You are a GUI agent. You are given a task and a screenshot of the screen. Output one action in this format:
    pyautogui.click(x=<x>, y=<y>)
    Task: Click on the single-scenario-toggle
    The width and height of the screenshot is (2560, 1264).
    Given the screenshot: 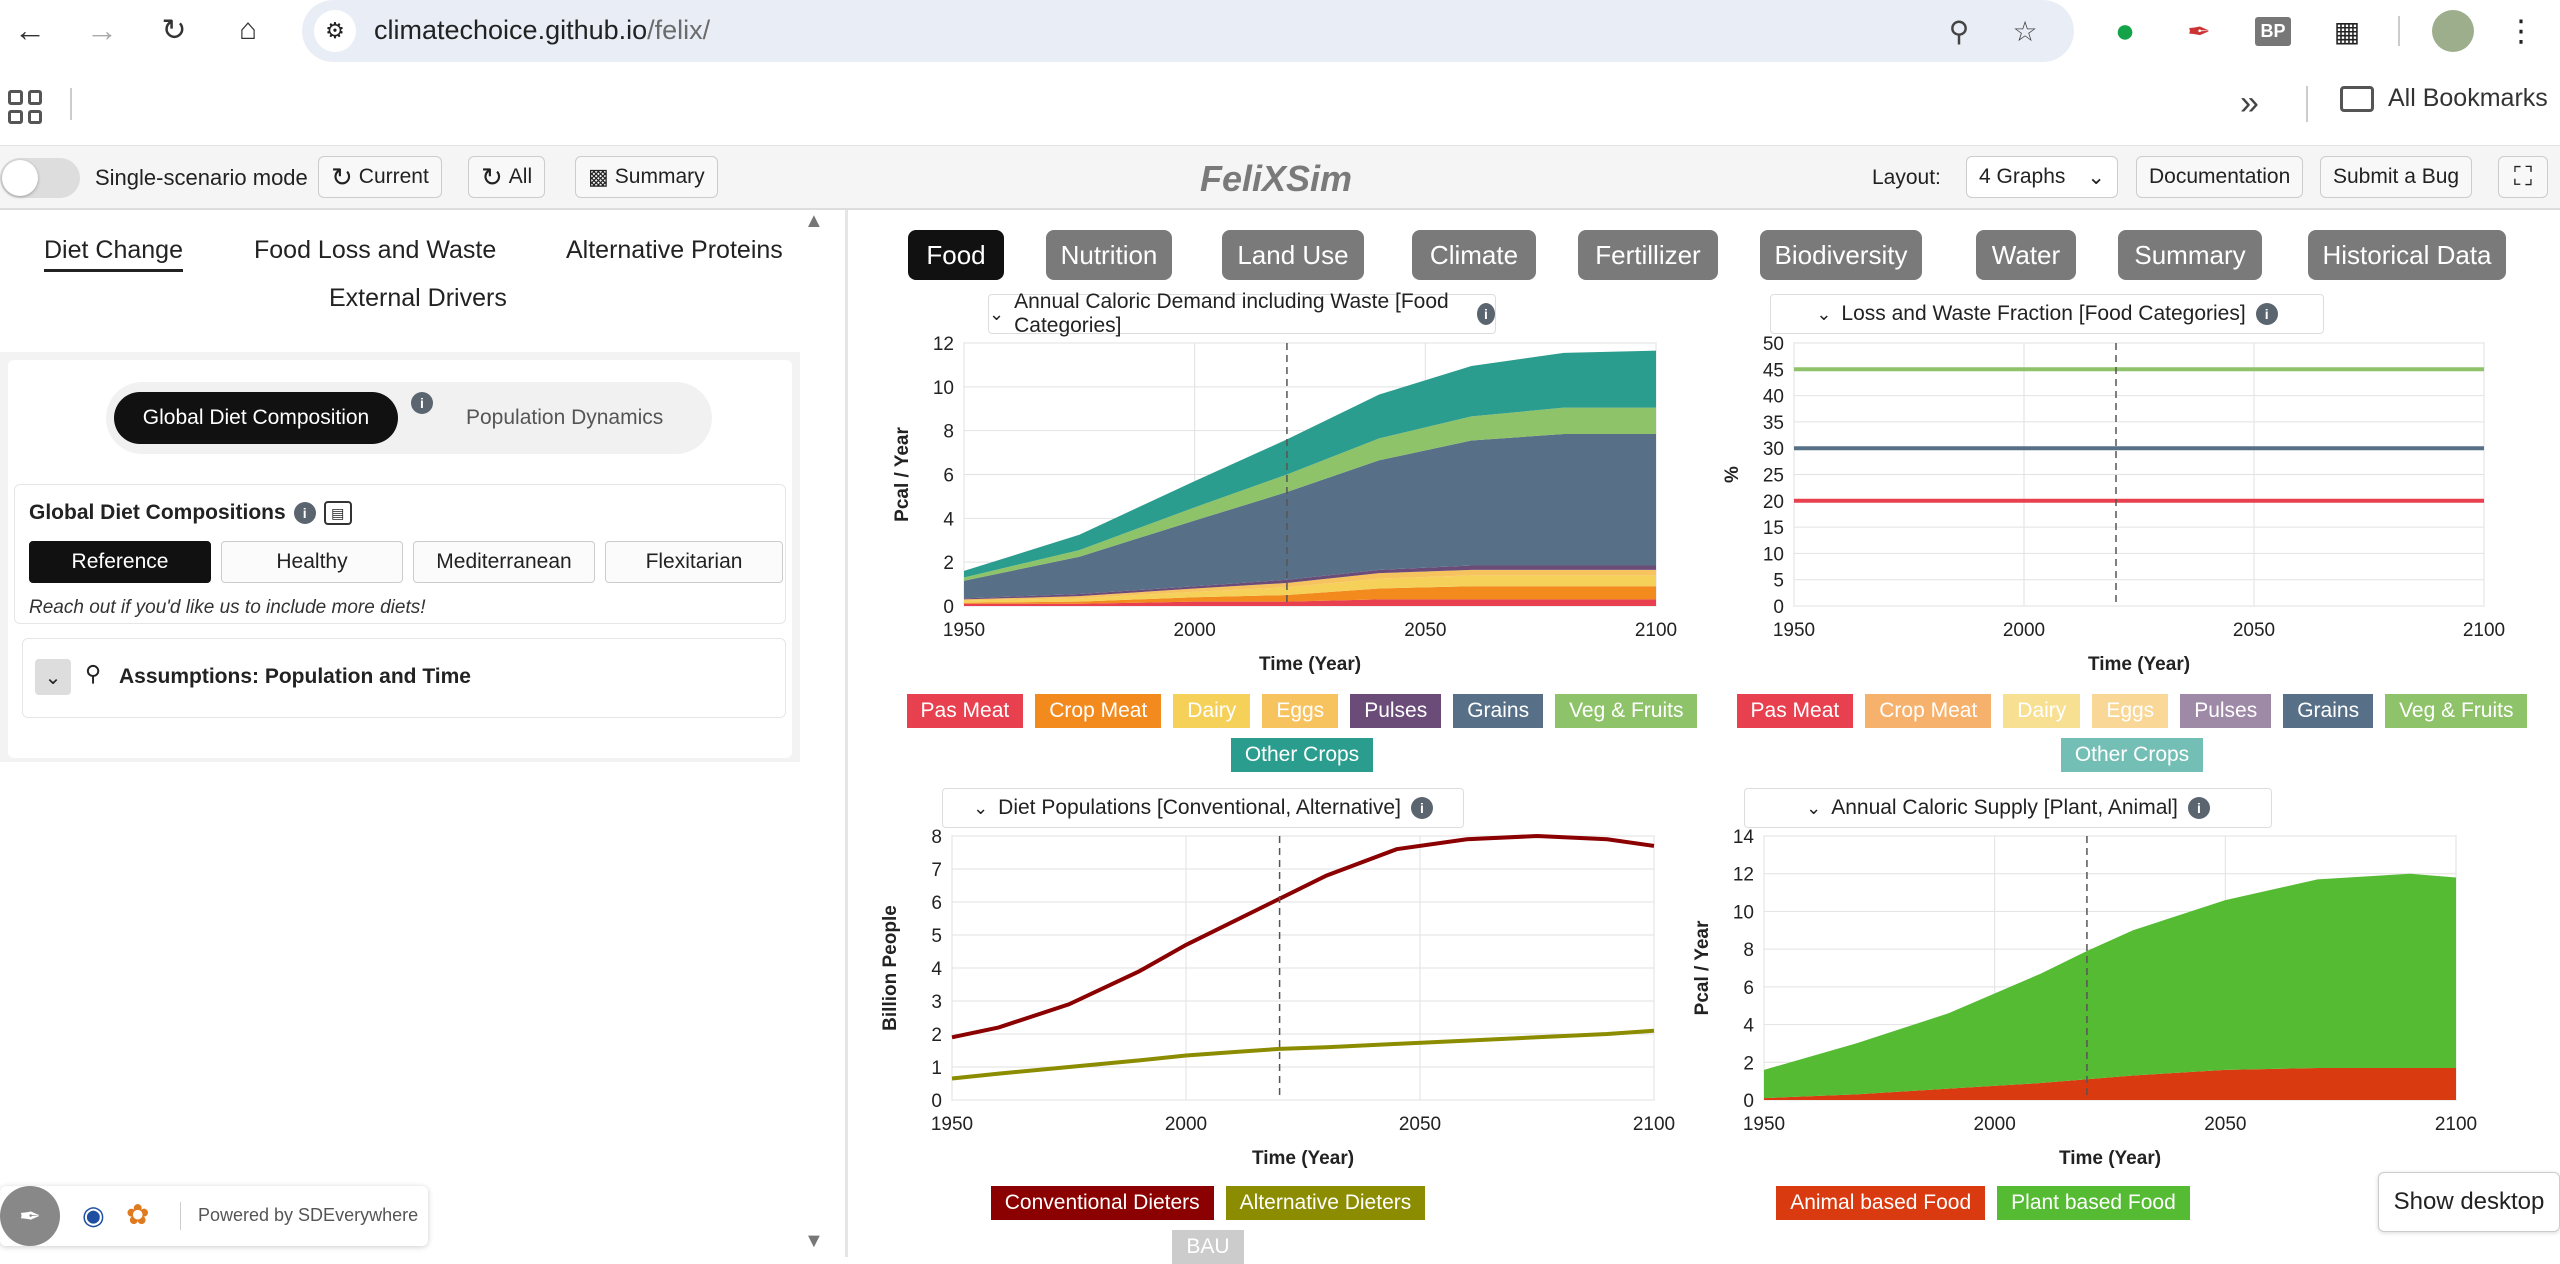 What is the action you would take?
    pyautogui.click(x=40, y=178)
    